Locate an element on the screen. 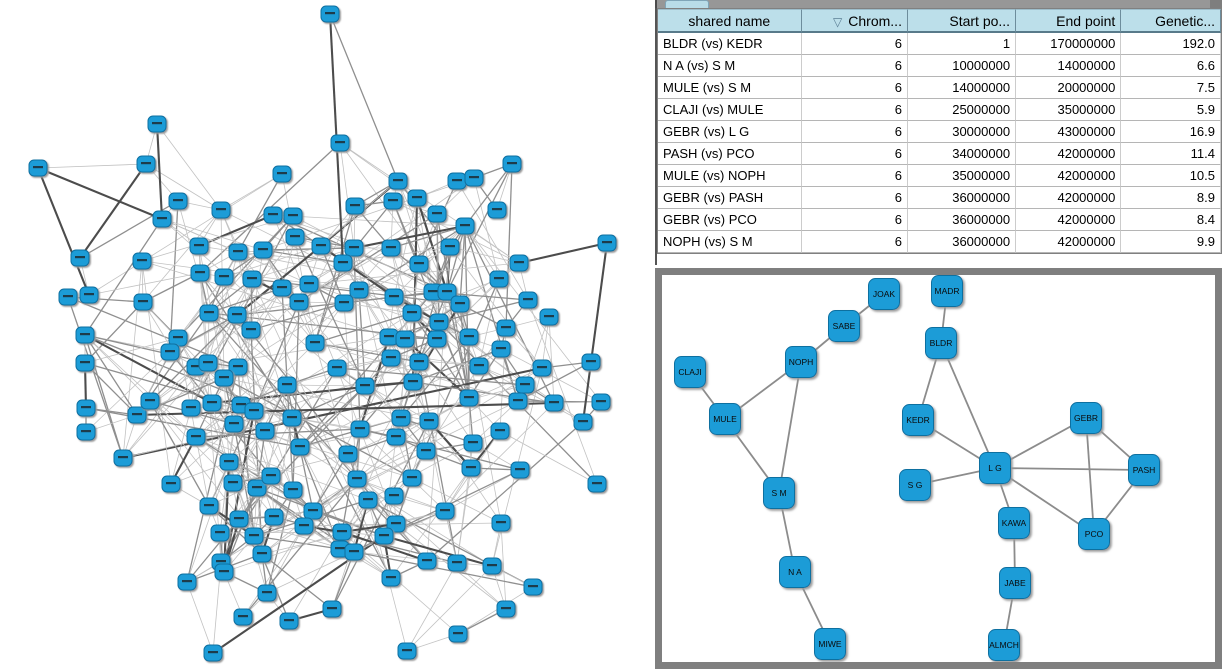  table-cell: PASH (vs) PCO is located at coordinates (730, 154).